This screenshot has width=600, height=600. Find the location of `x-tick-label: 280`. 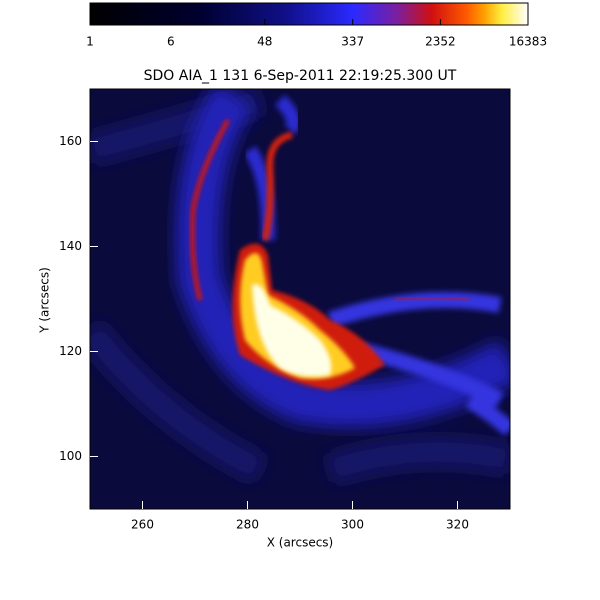

x-tick-label: 280 is located at coordinates (247, 525).